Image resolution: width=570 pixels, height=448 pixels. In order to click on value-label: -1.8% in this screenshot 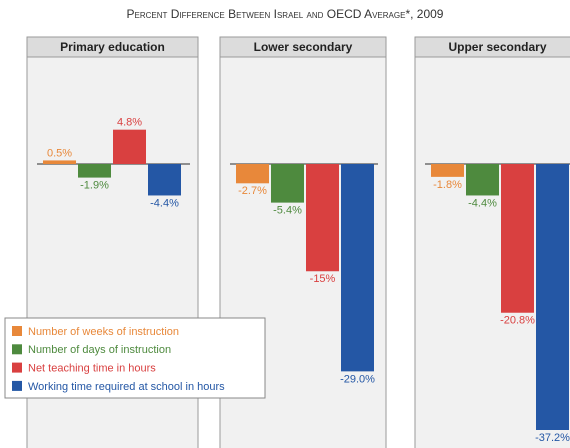, I will do `click(447, 185)`.